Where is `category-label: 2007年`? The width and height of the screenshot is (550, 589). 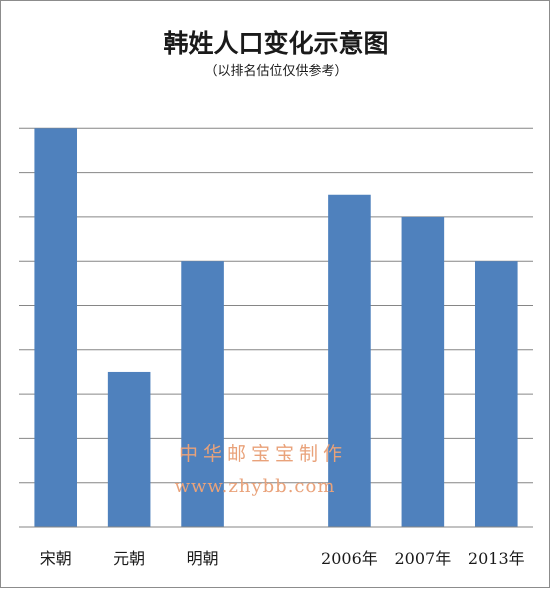 category-label: 2007年 is located at coordinates (422, 558).